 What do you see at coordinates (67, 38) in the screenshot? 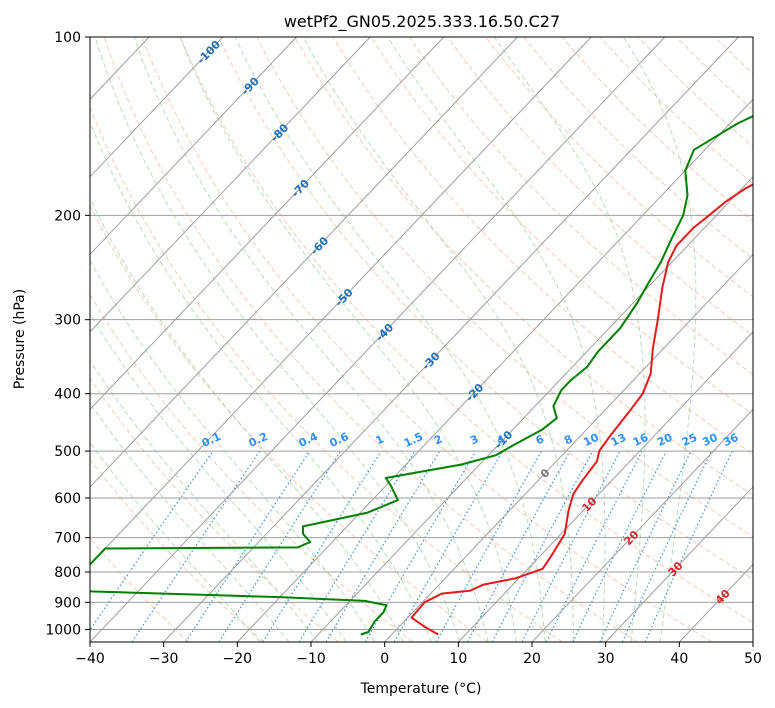
I see `y-tick-label: 100` at bounding box center [67, 38].